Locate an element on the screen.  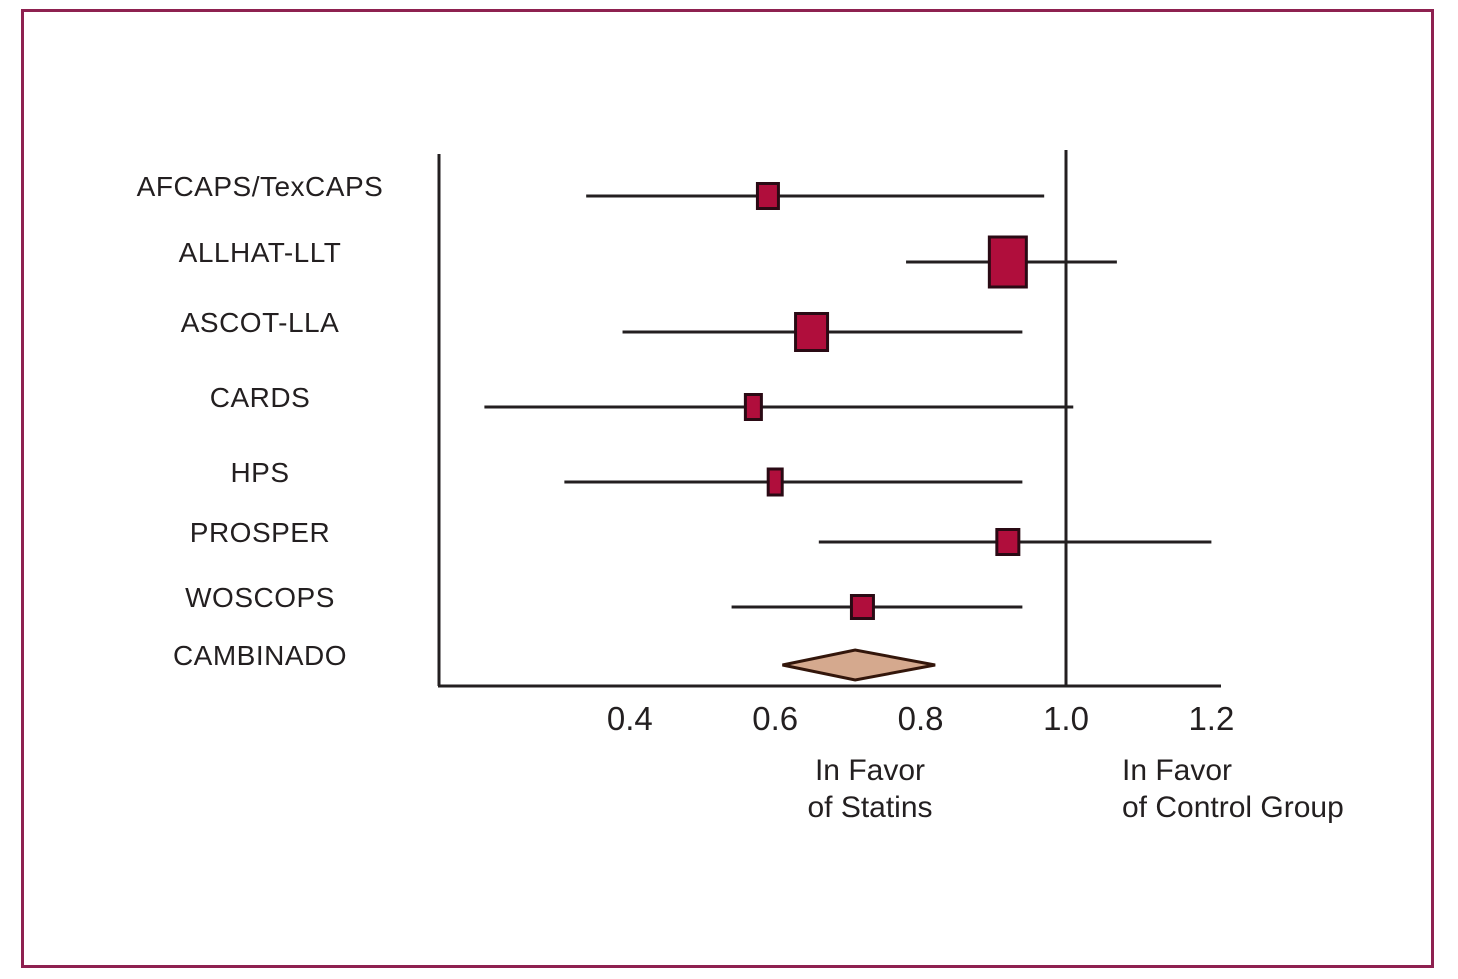
favor-control-label: In Favor of Control Group is located at coordinates (1233, 789).